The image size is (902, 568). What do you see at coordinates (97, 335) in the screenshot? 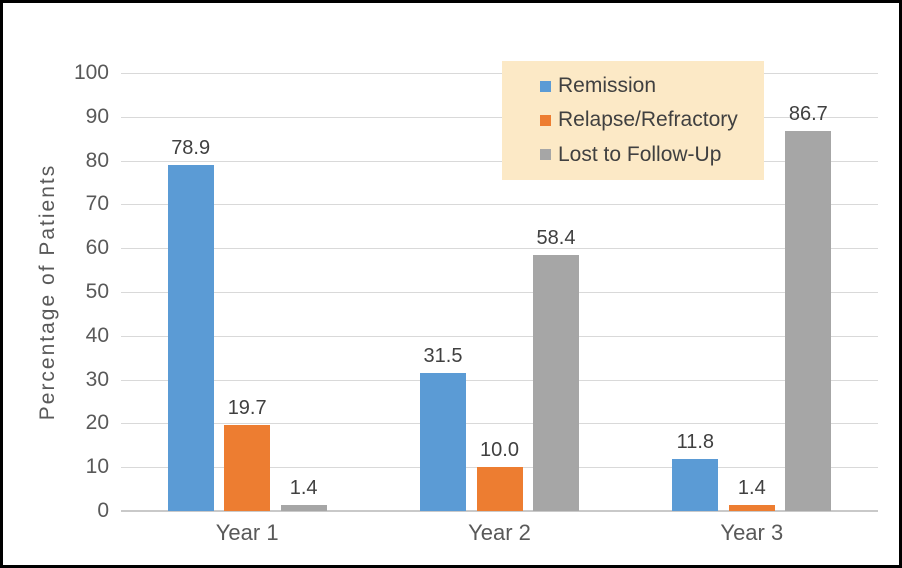
I see `y-tick-label: 40` at bounding box center [97, 335].